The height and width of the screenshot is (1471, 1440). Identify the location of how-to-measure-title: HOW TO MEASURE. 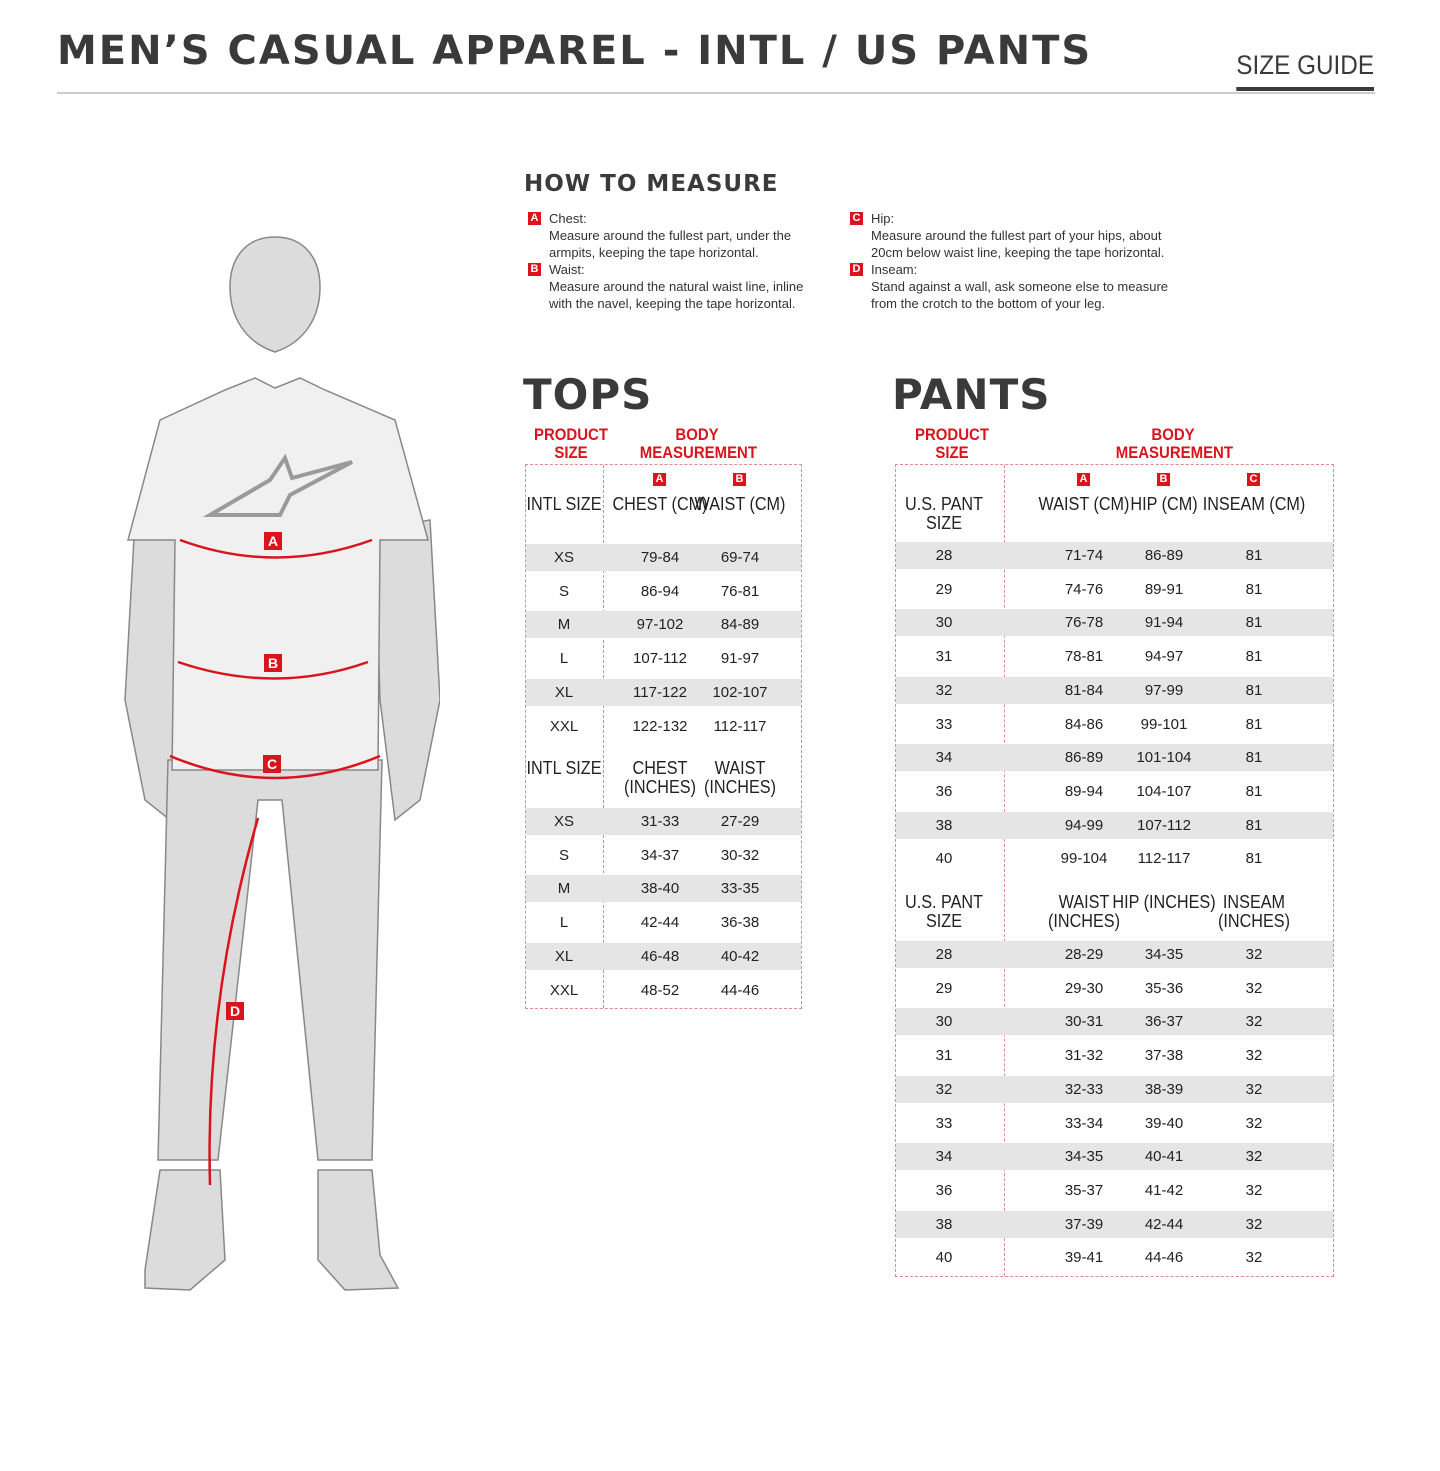
(651, 184).